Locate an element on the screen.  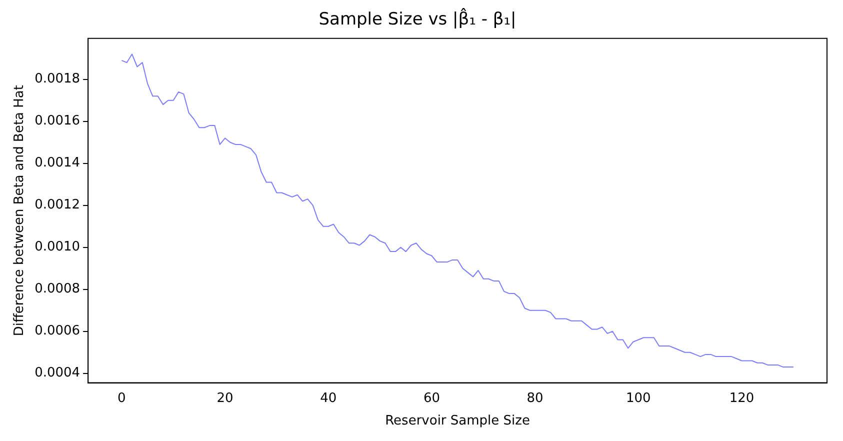
y-axis-title: Difference between Beta and Beta Hat is located at coordinates (20, 210).